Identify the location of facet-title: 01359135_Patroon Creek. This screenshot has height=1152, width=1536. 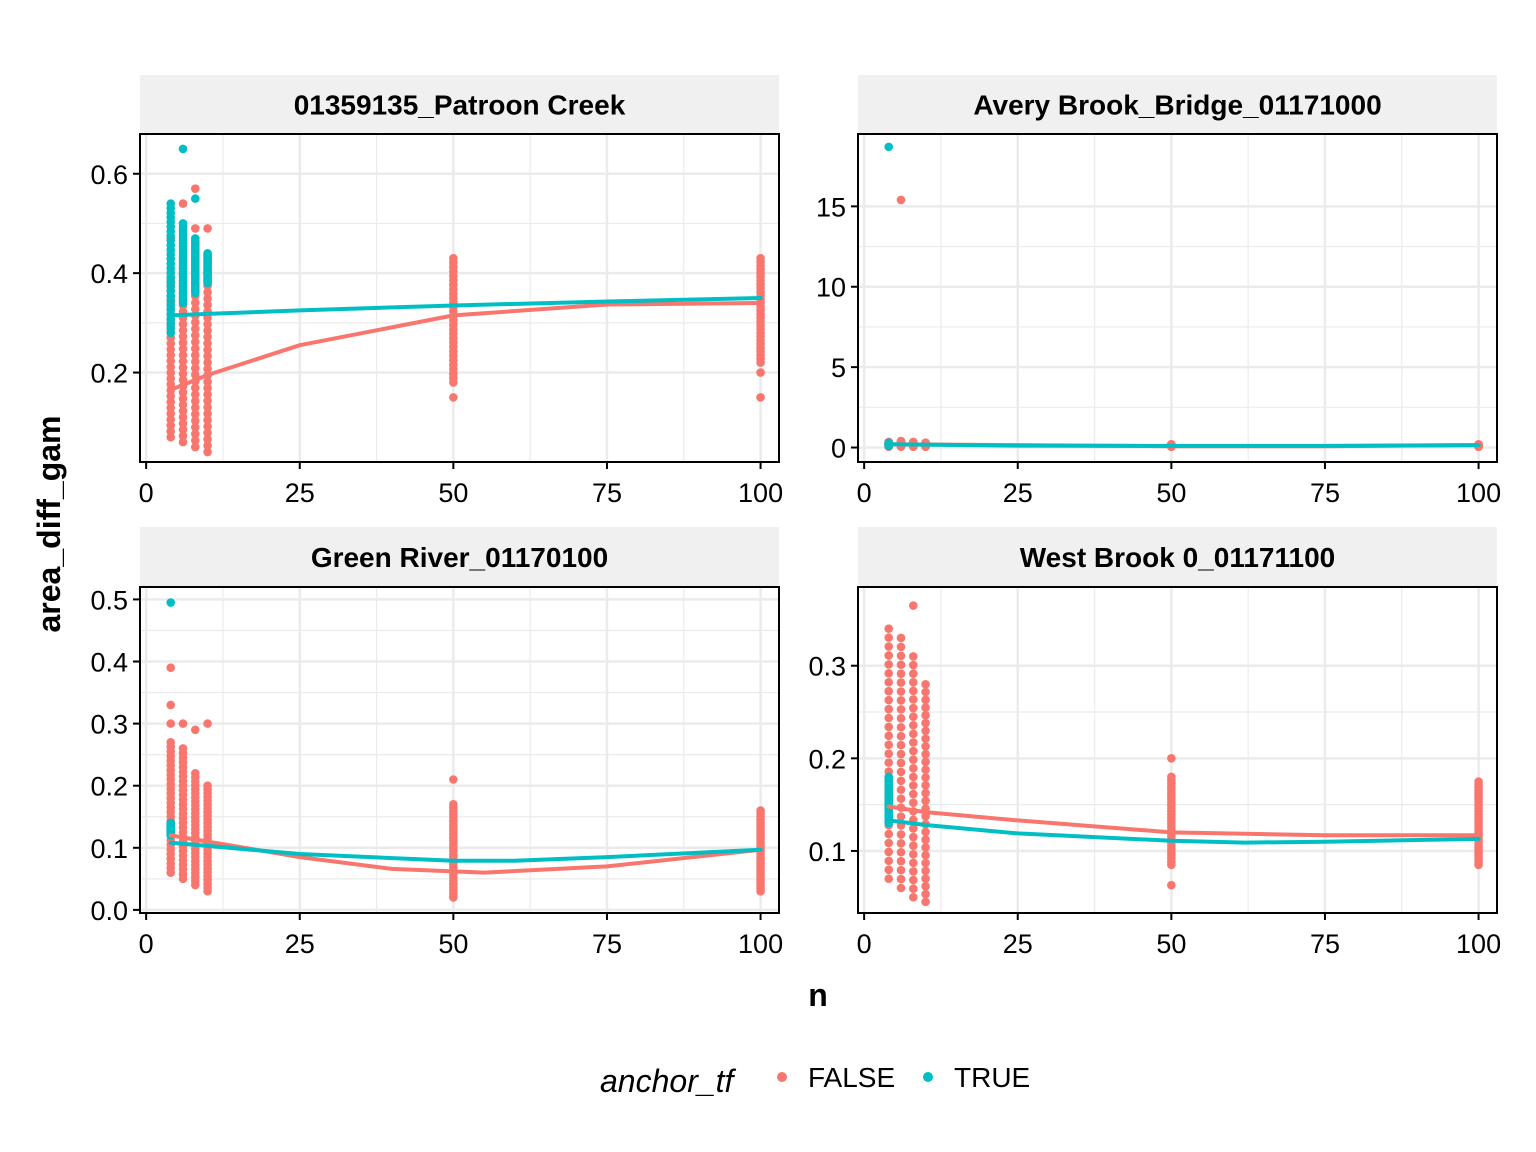
(460, 105).